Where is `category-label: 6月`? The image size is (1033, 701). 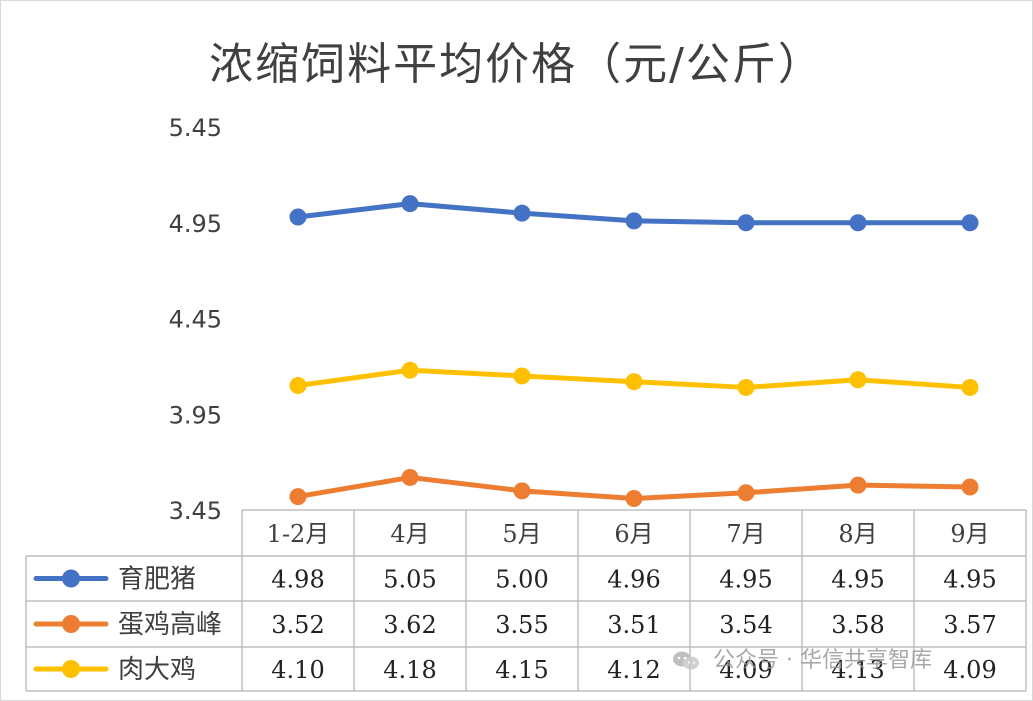
category-label: 6月 is located at coordinates (633, 534).